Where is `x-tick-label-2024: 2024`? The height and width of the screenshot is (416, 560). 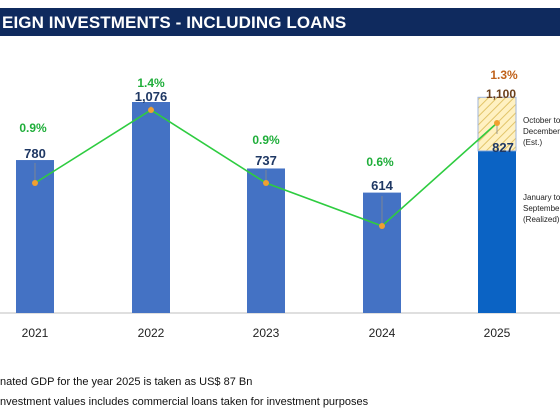
x-tick-label-2024: 2024 is located at coordinates (382, 333).